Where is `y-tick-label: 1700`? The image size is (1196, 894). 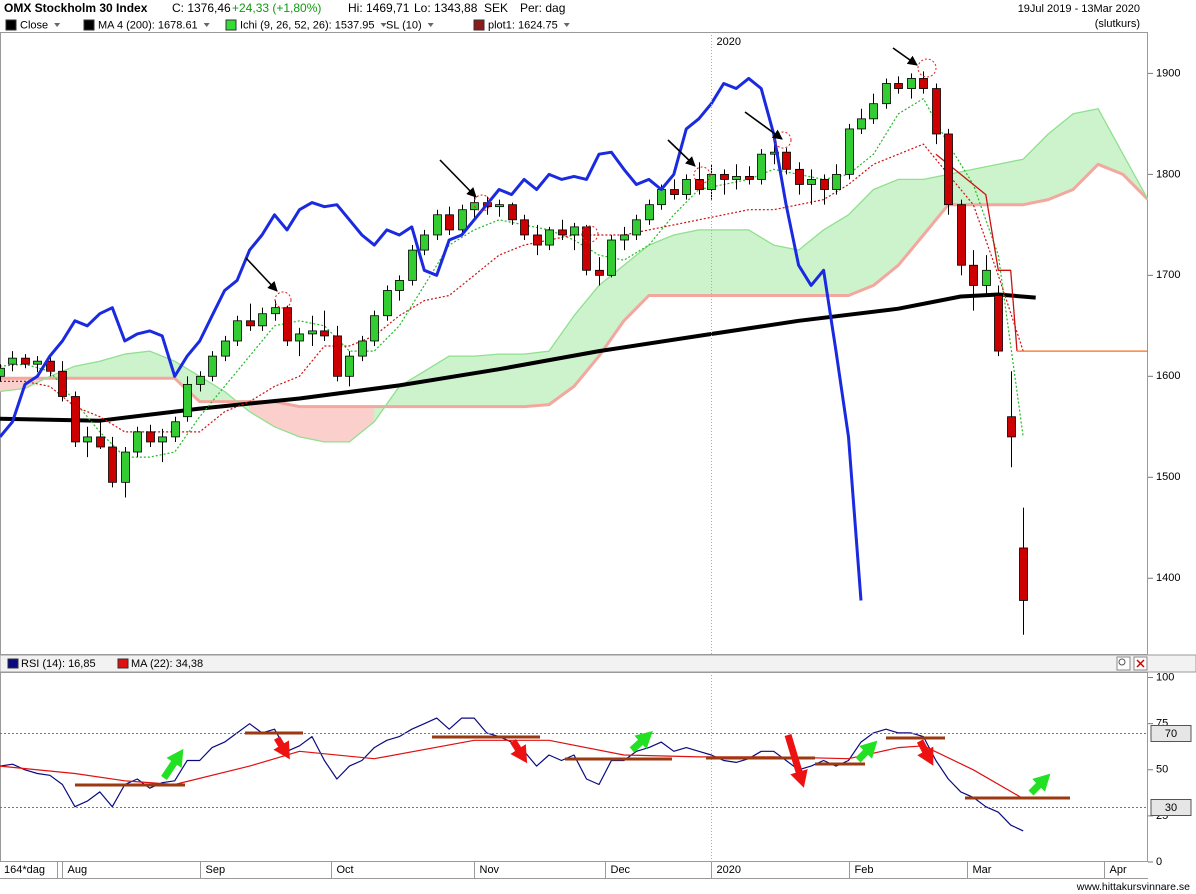
y-tick-label: 1700 is located at coordinates (1168, 275).